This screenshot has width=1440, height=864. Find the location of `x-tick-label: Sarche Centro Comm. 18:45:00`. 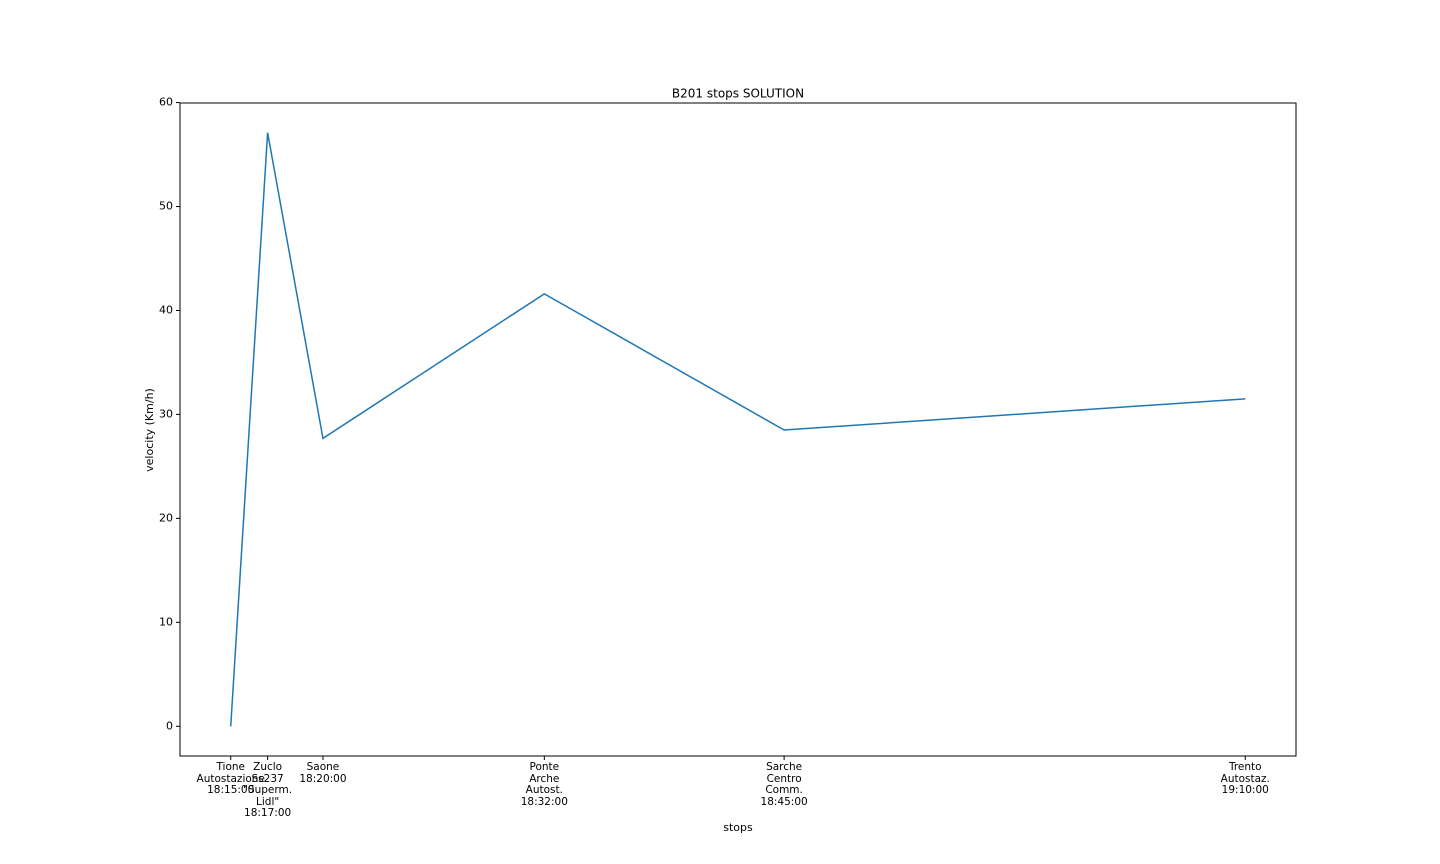

x-tick-label: Sarche Centro Comm. 18:45:00 is located at coordinates (784, 784).